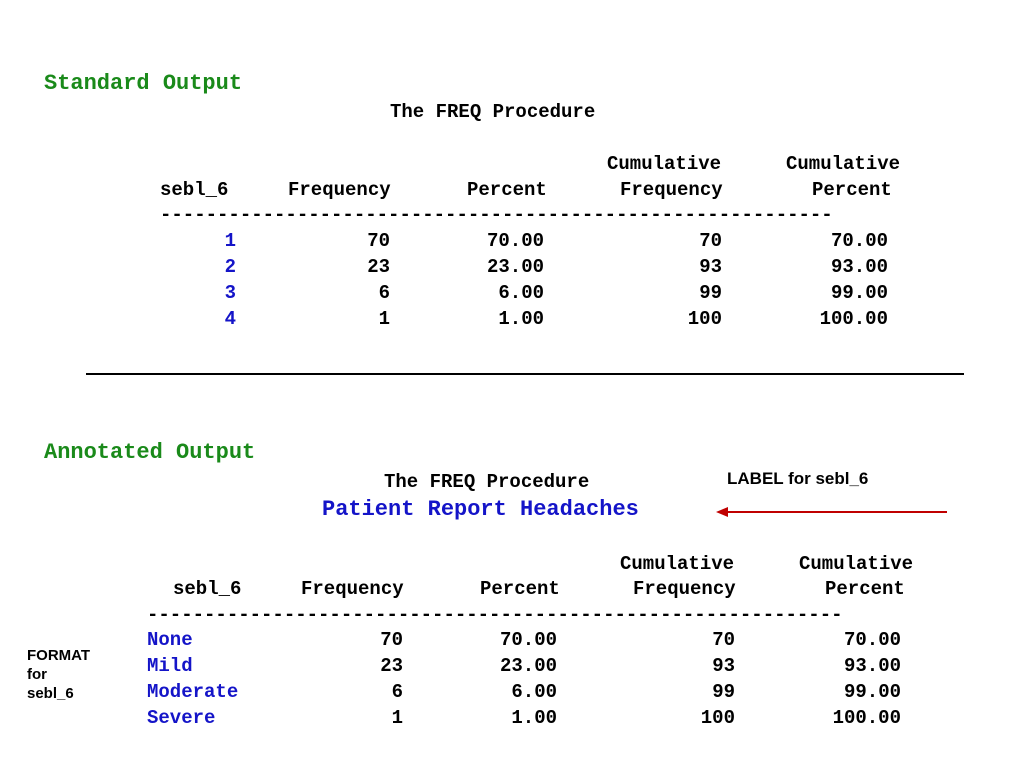 The image size is (1024, 768). Describe the element at coordinates (525, 374) in the screenshot. I see `section-divider` at that location.